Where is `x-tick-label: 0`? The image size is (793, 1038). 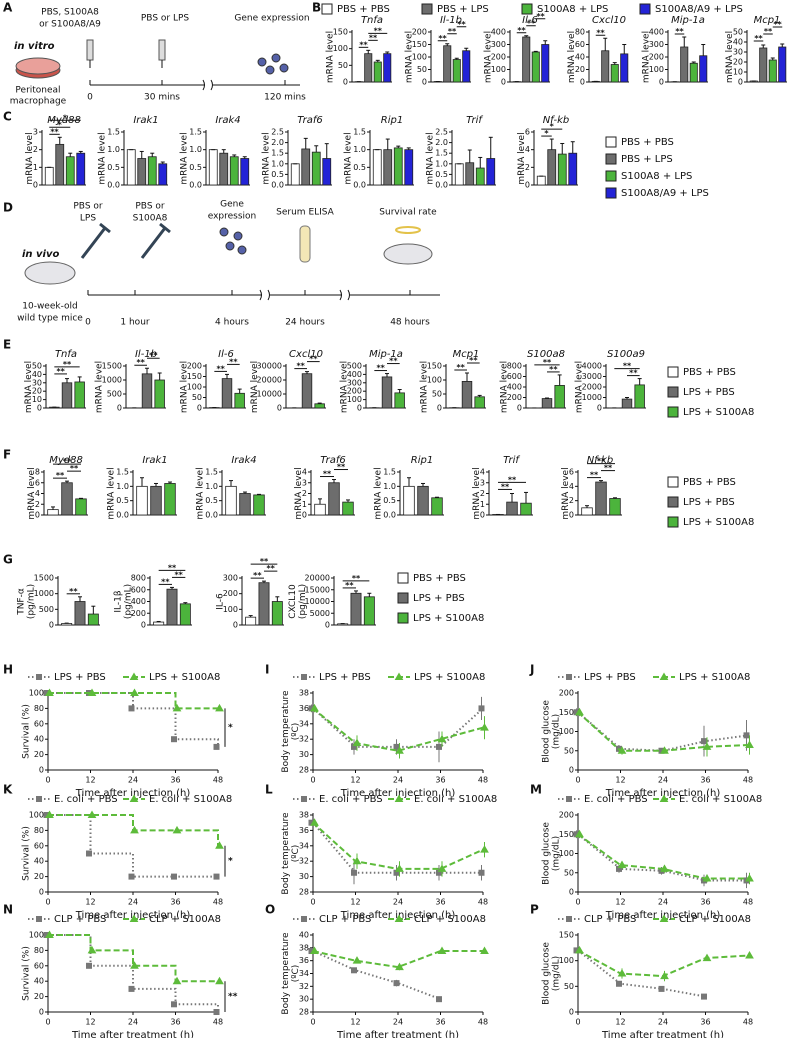
x-tick-label: 0 is located at coordinates (312, 902).